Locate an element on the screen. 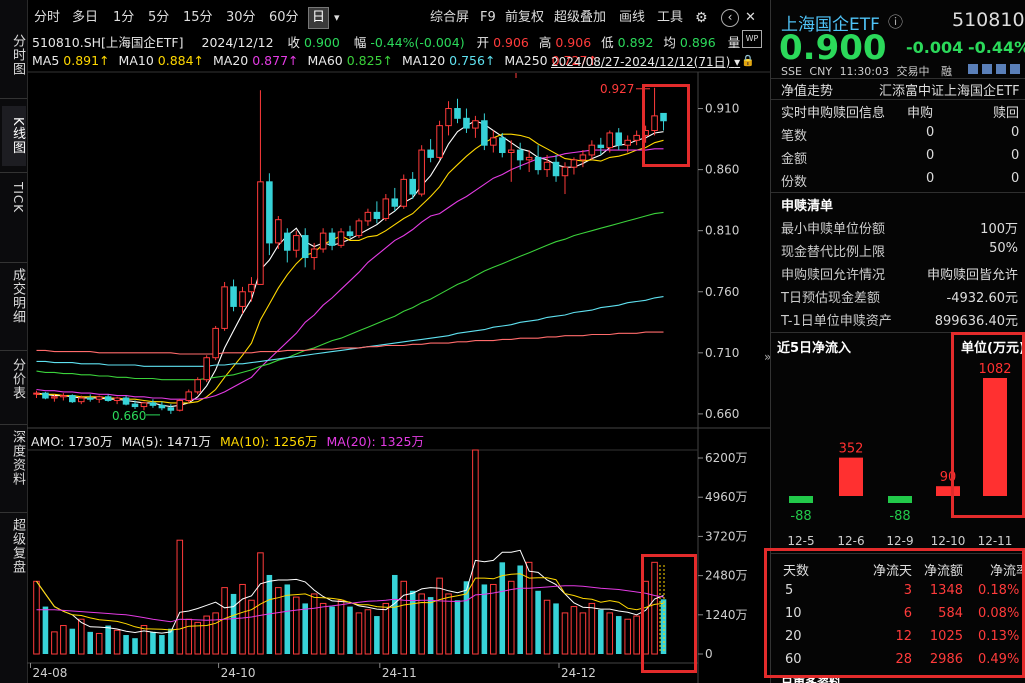 The width and height of the screenshot is (1025, 683). separator is located at coordinates (898, 332).